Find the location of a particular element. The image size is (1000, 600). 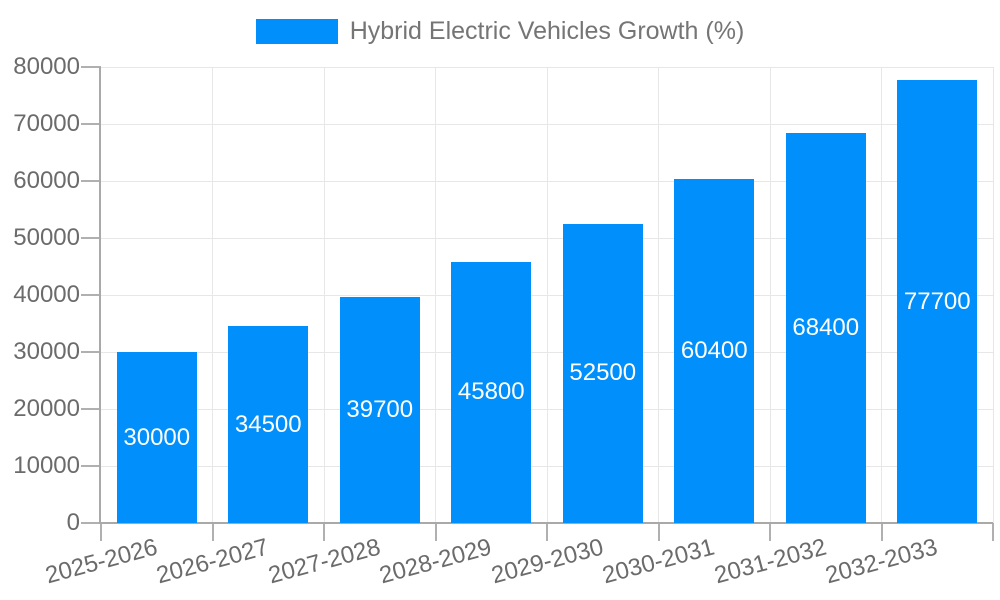

bar-value-label: 68400 is located at coordinates (826, 328).